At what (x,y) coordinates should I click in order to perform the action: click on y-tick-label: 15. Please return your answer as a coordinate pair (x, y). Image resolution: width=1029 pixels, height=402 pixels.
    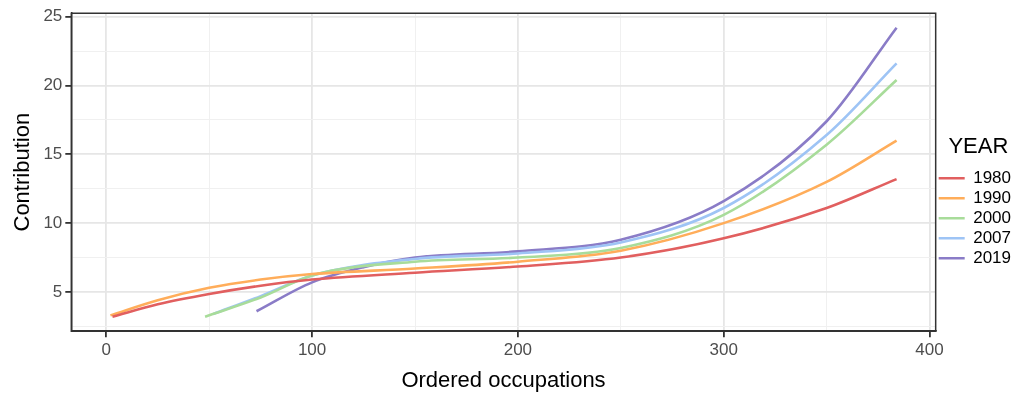
    Looking at the image, I should click on (53, 153).